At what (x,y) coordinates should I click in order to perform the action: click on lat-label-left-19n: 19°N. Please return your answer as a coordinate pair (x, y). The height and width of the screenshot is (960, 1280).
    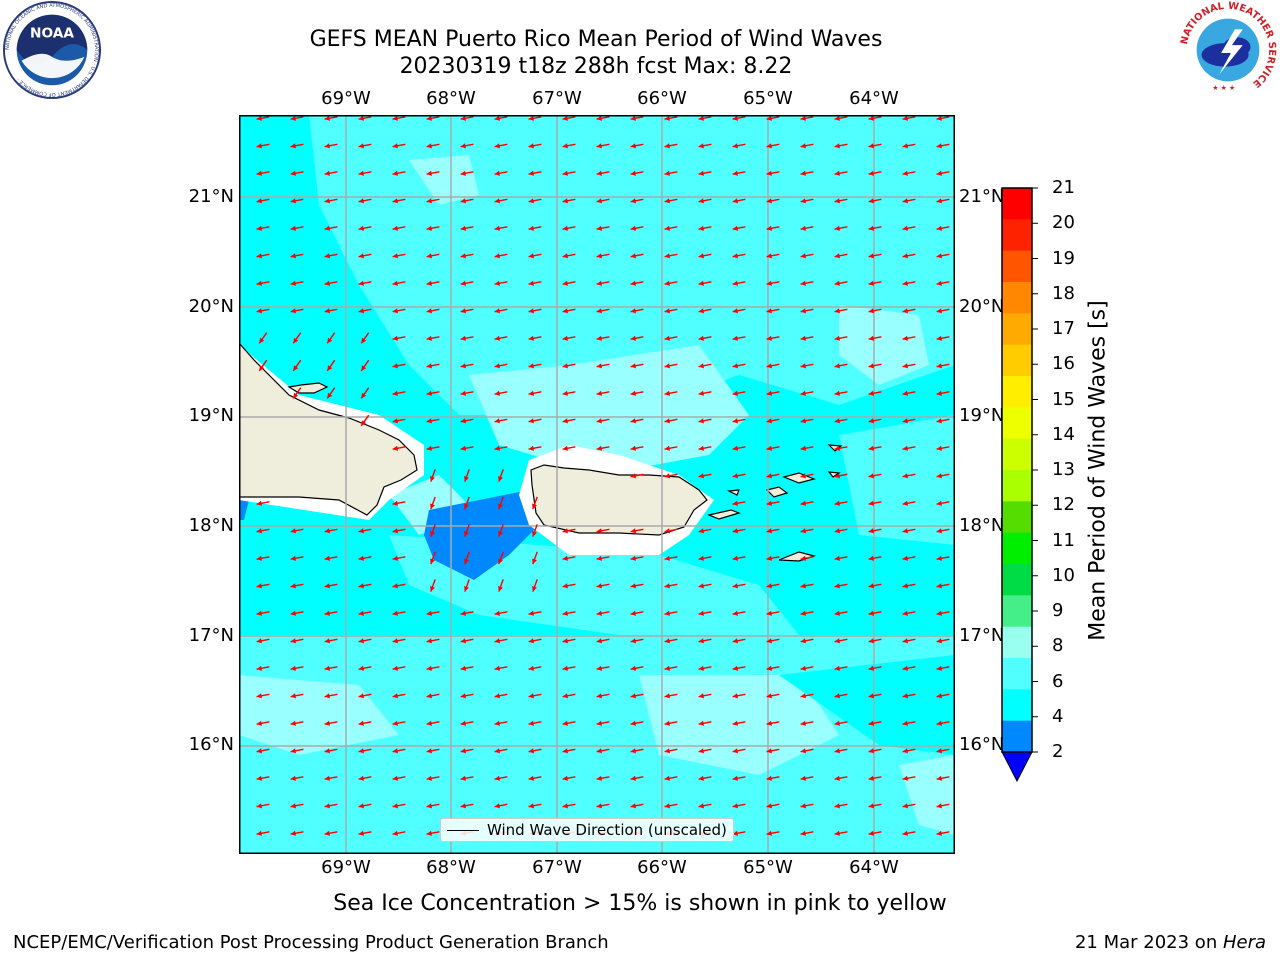
    Looking at the image, I should click on (211, 415).